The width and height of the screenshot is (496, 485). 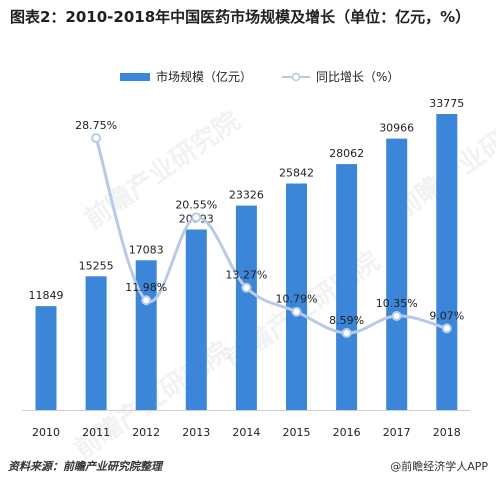 I want to click on x-tick-label: 2010, so click(x=46, y=432).